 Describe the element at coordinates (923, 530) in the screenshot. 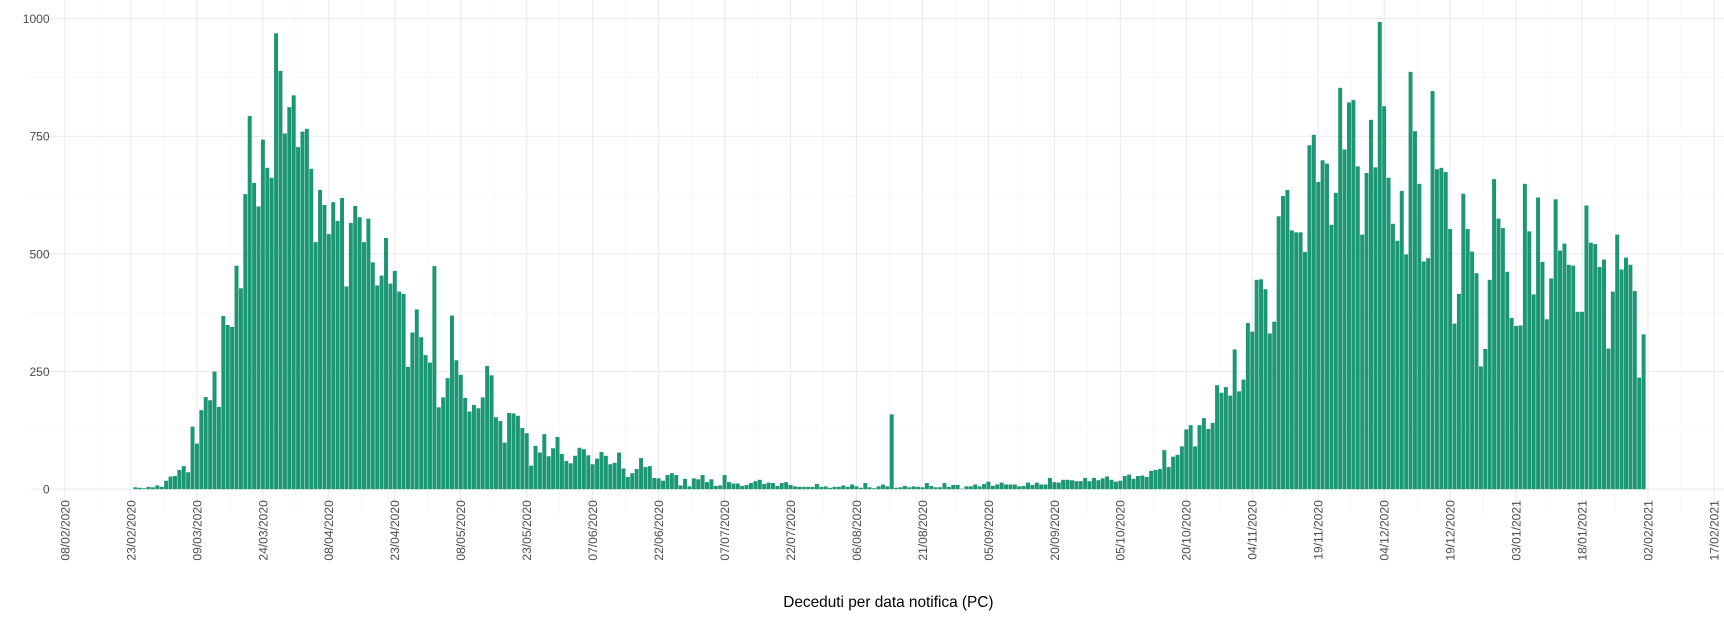

I see `x-tick-label: 21/08/2020` at that location.